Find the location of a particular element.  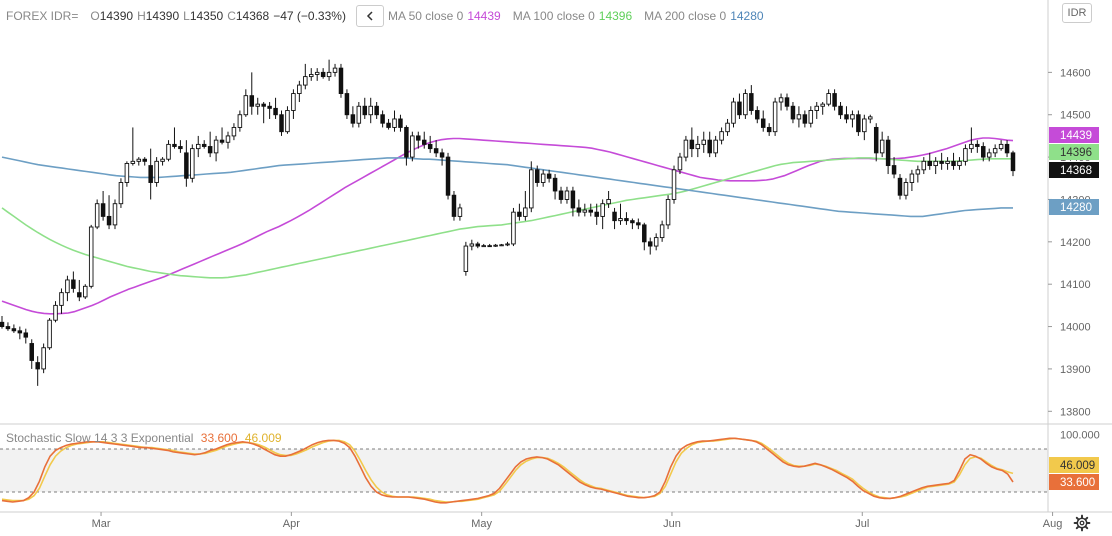

price-tick-label: 14000 is located at coordinates (1075, 328).